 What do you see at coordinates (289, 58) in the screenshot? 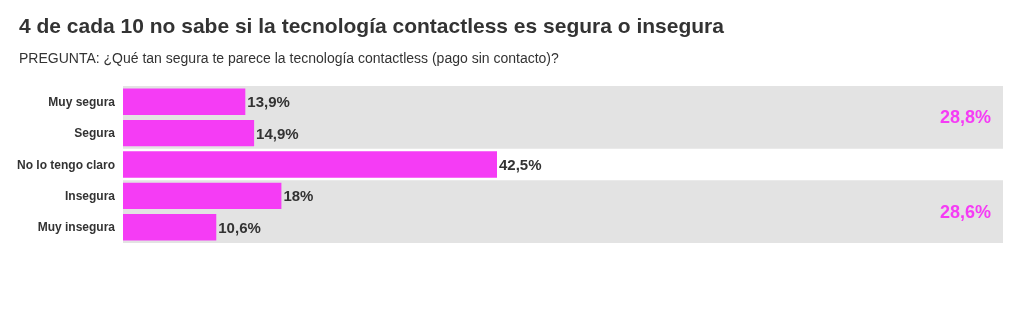
I see `chart-subtitle: PREGUNTA: ¿Qué tan segura te parece la tecnología contactless (pago sin contacto)?` at bounding box center [289, 58].